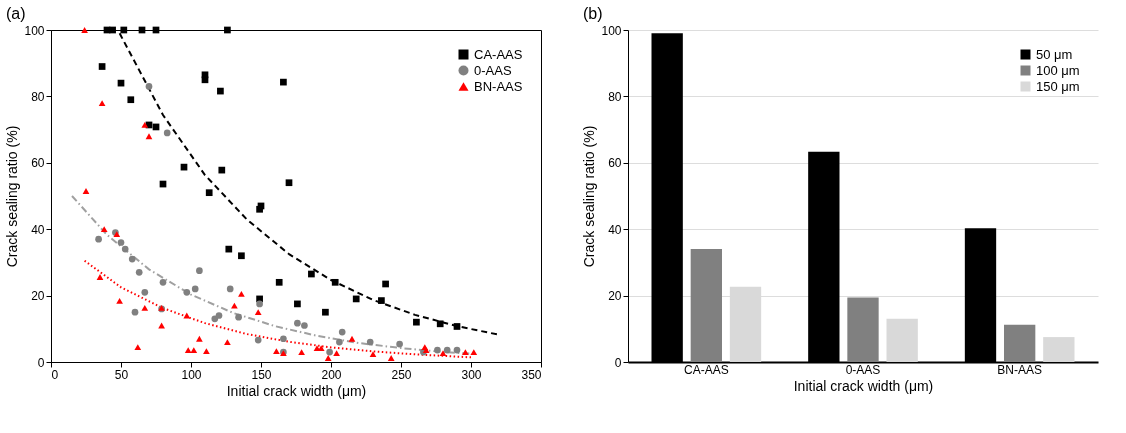  I want to click on x-tick-label: 0-AAS, so click(863, 369).